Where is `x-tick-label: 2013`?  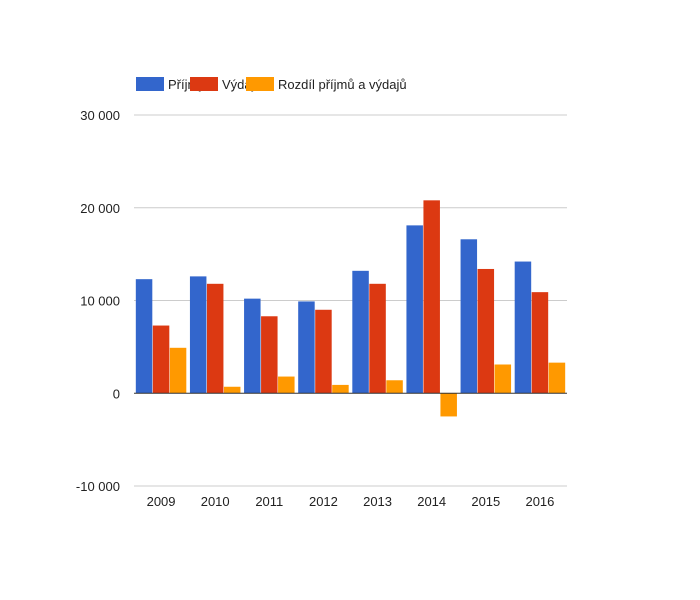
x-tick-label: 2013 is located at coordinates (377, 501).